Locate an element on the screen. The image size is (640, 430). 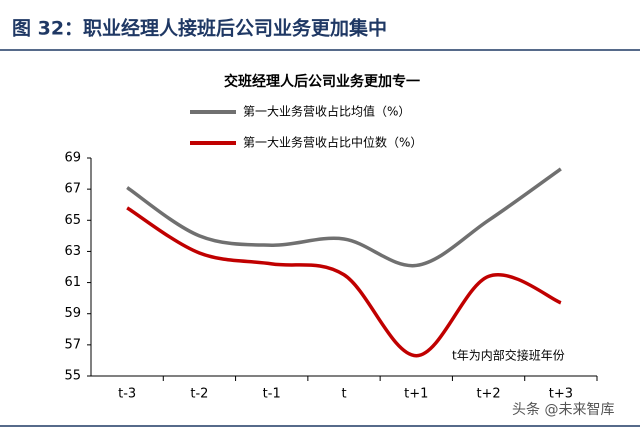
y-tick-label: 63 is located at coordinates (72, 251).